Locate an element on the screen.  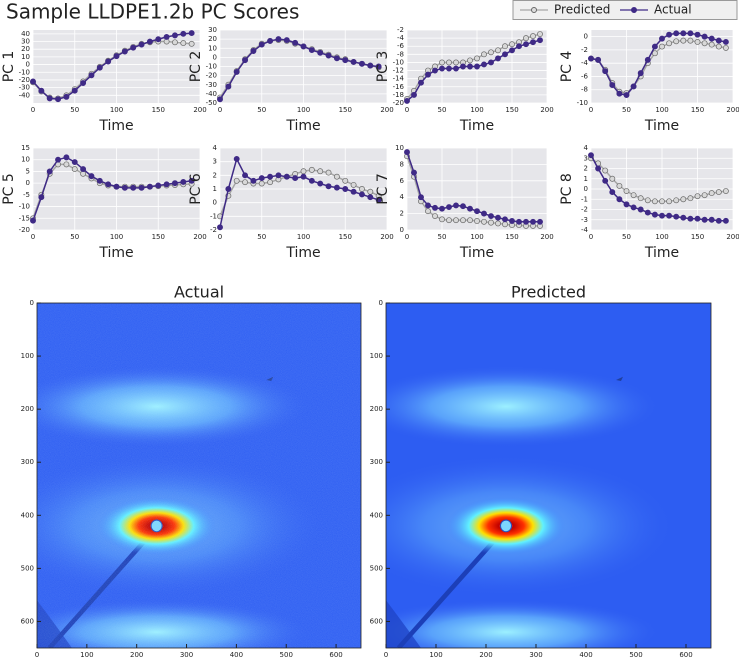
y-tick-label: 40 is located at coordinates (25, 34).